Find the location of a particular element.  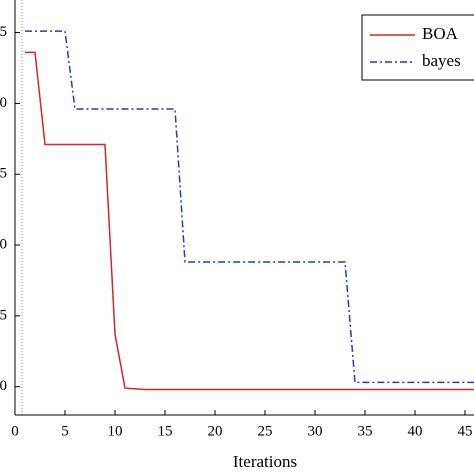

x-tick-label: 25 is located at coordinates (265, 431).